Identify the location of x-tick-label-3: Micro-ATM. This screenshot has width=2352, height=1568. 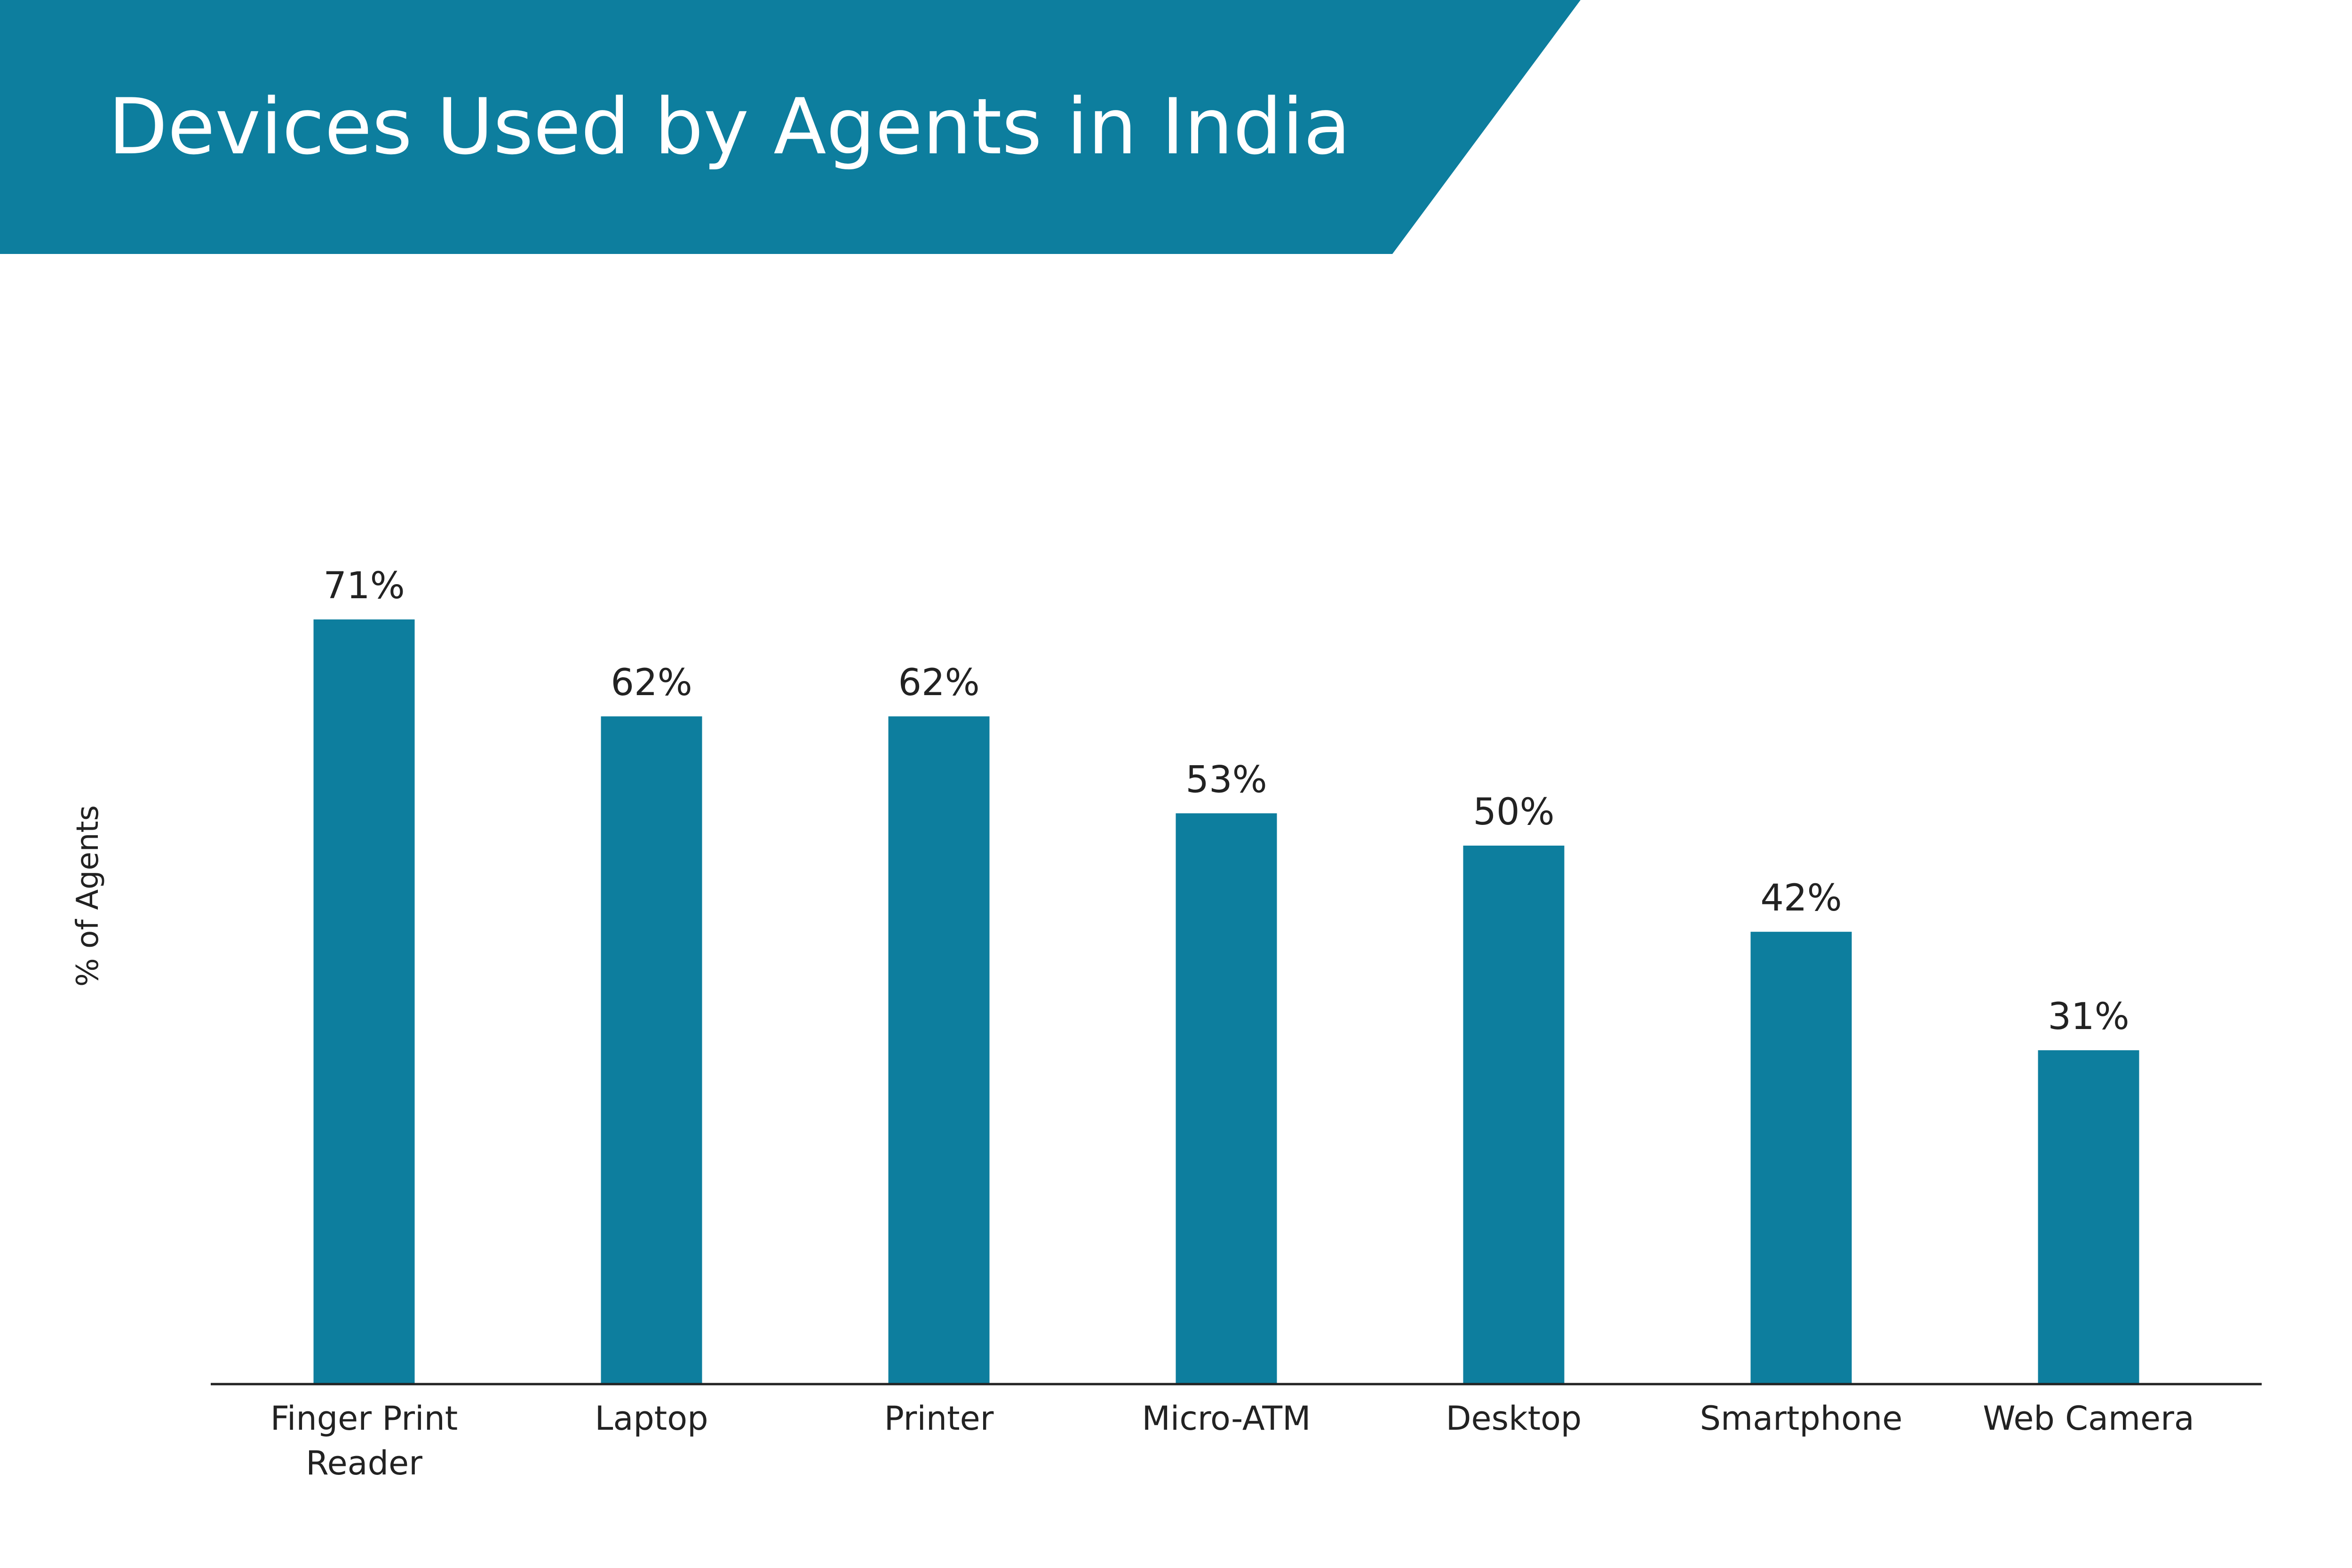
(1226, 1418).